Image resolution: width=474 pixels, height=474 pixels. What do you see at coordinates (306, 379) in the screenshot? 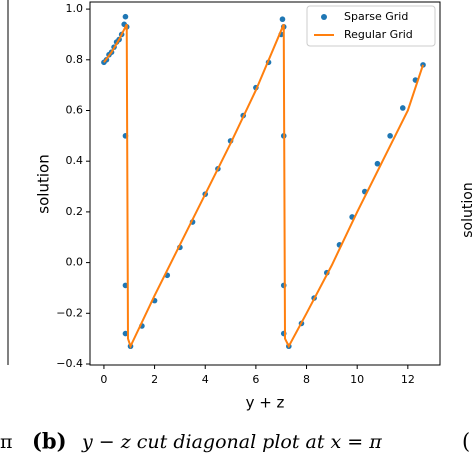
I see `x-tick-label: 8` at bounding box center [306, 379].